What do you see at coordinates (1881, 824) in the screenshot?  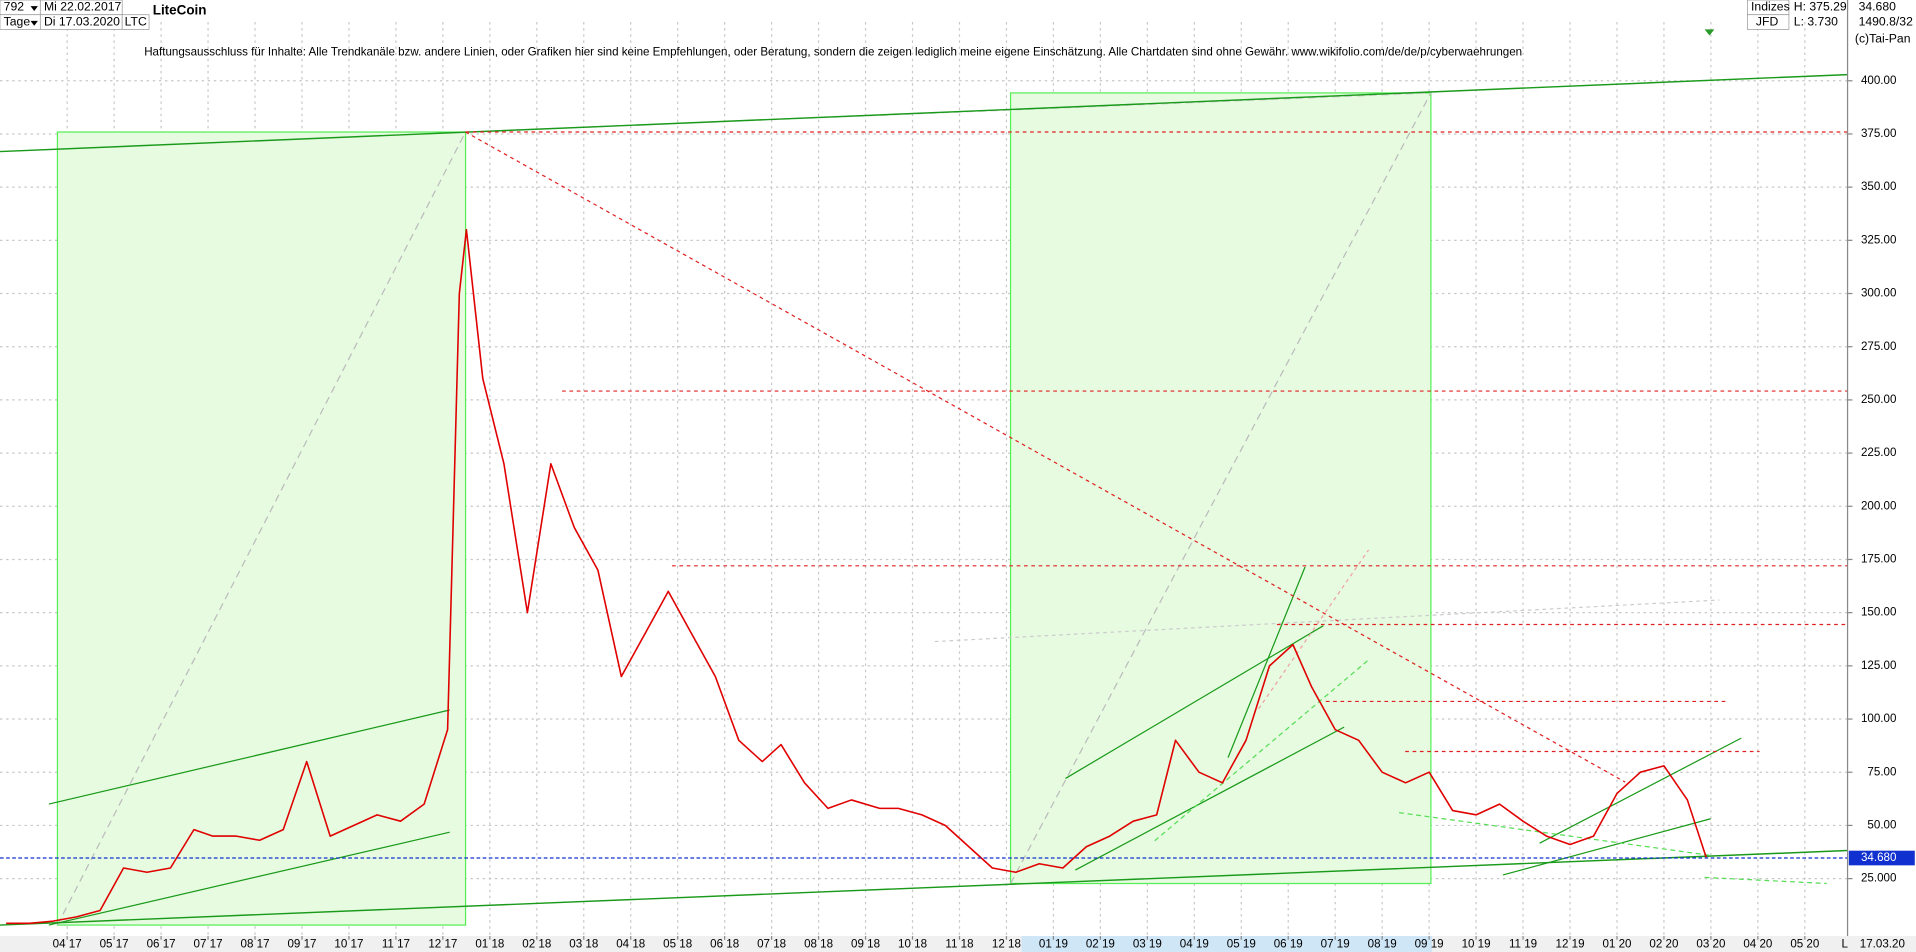 I see `y-tick-label: 50.00` at bounding box center [1881, 824].